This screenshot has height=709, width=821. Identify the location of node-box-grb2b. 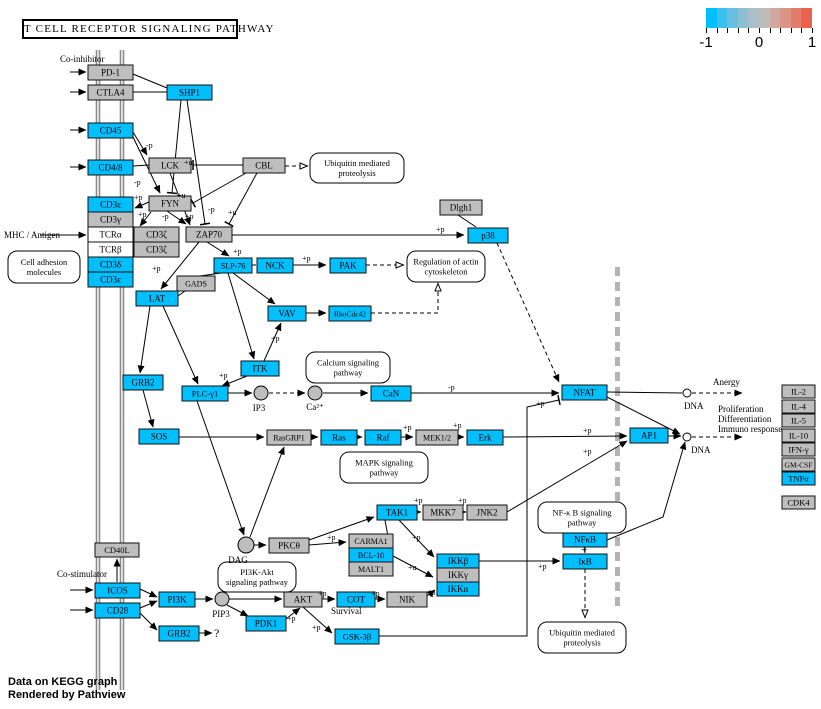
(179, 633).